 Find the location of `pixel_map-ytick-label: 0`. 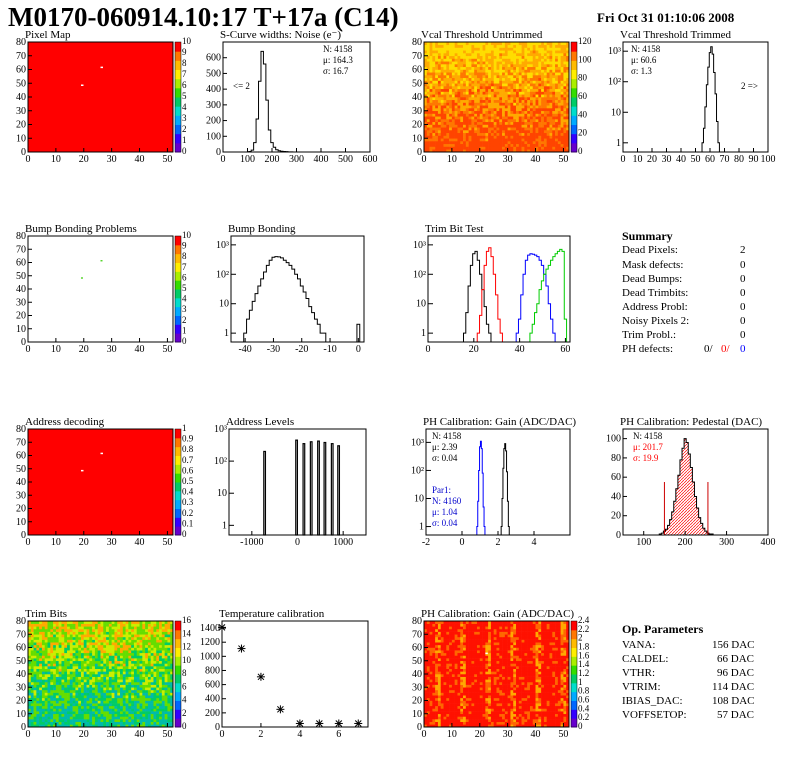

pixel_map-ytick-label: 0 is located at coordinates (23, 152).